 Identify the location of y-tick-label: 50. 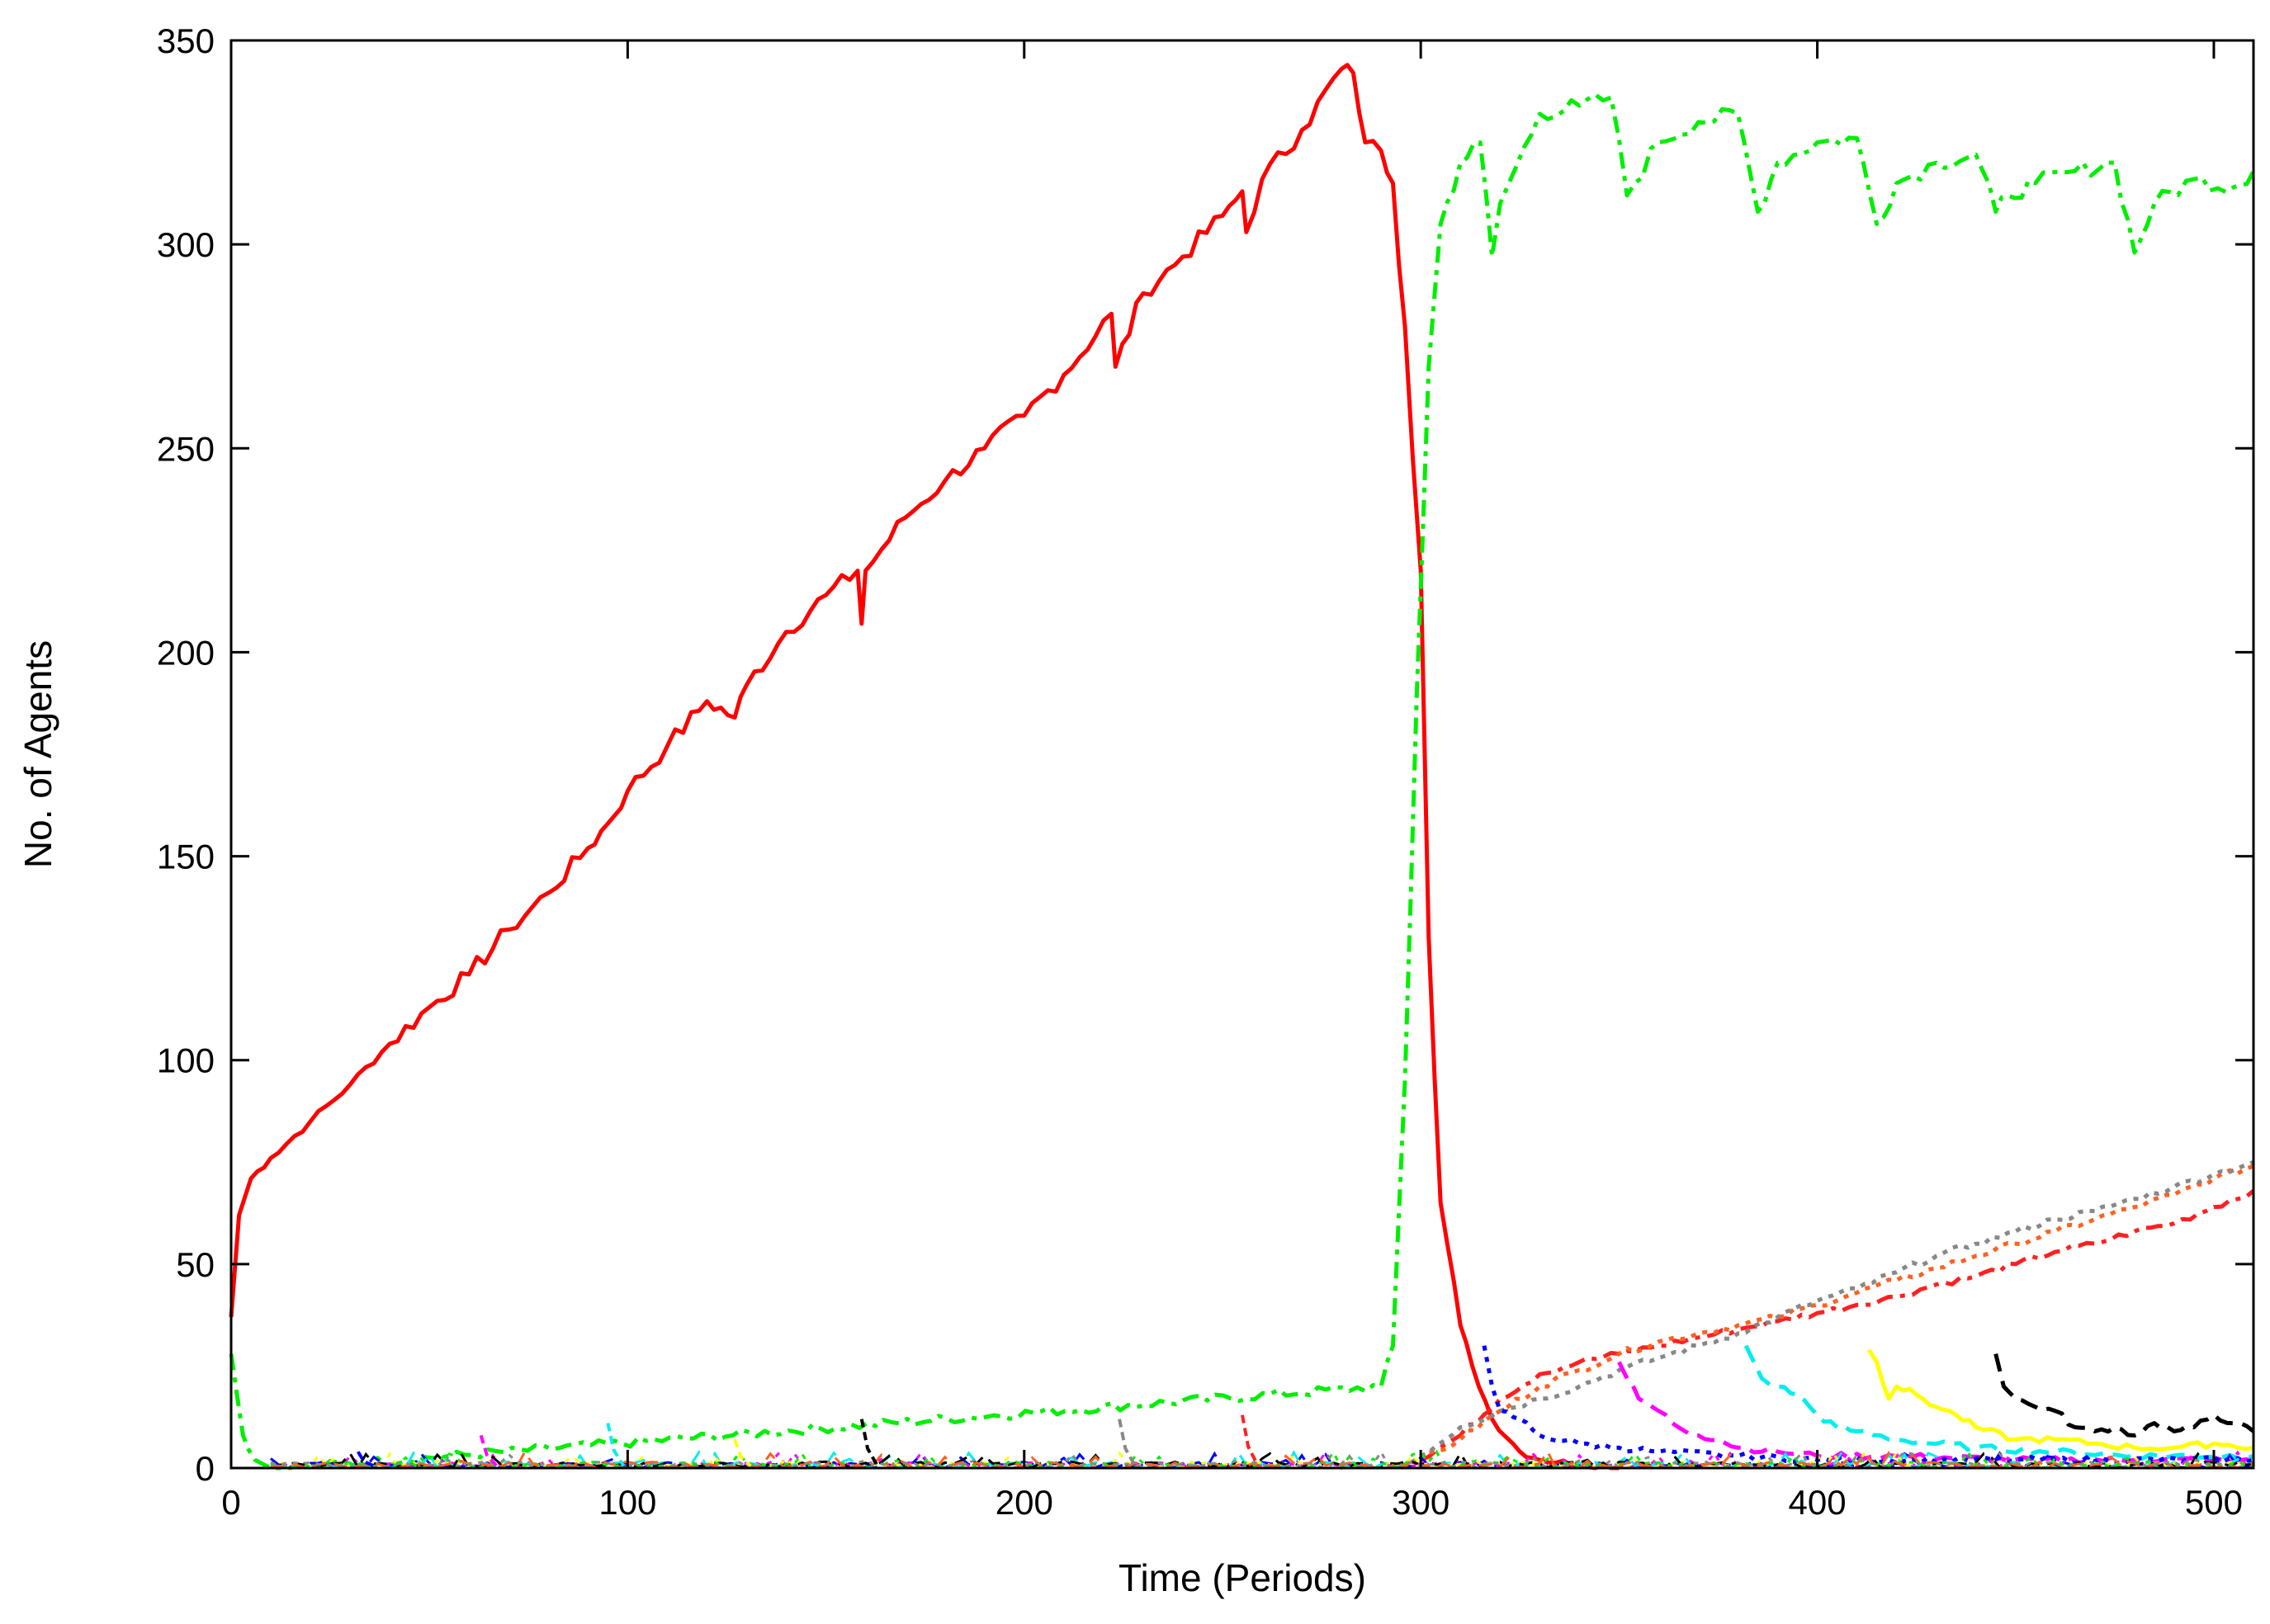
(196, 1264).